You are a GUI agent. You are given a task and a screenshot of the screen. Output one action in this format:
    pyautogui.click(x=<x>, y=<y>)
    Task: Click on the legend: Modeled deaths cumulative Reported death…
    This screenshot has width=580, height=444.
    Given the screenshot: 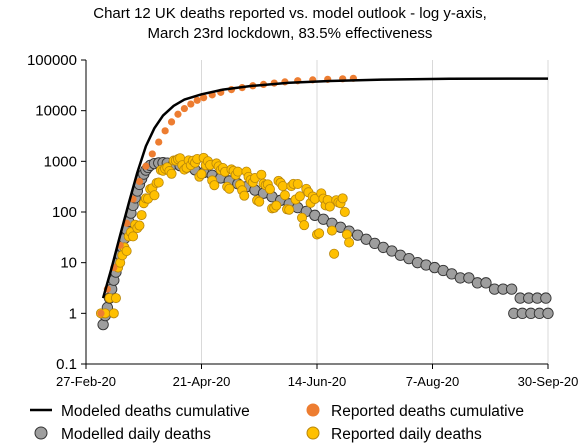 What is the action you would take?
    pyautogui.click(x=277, y=423)
    